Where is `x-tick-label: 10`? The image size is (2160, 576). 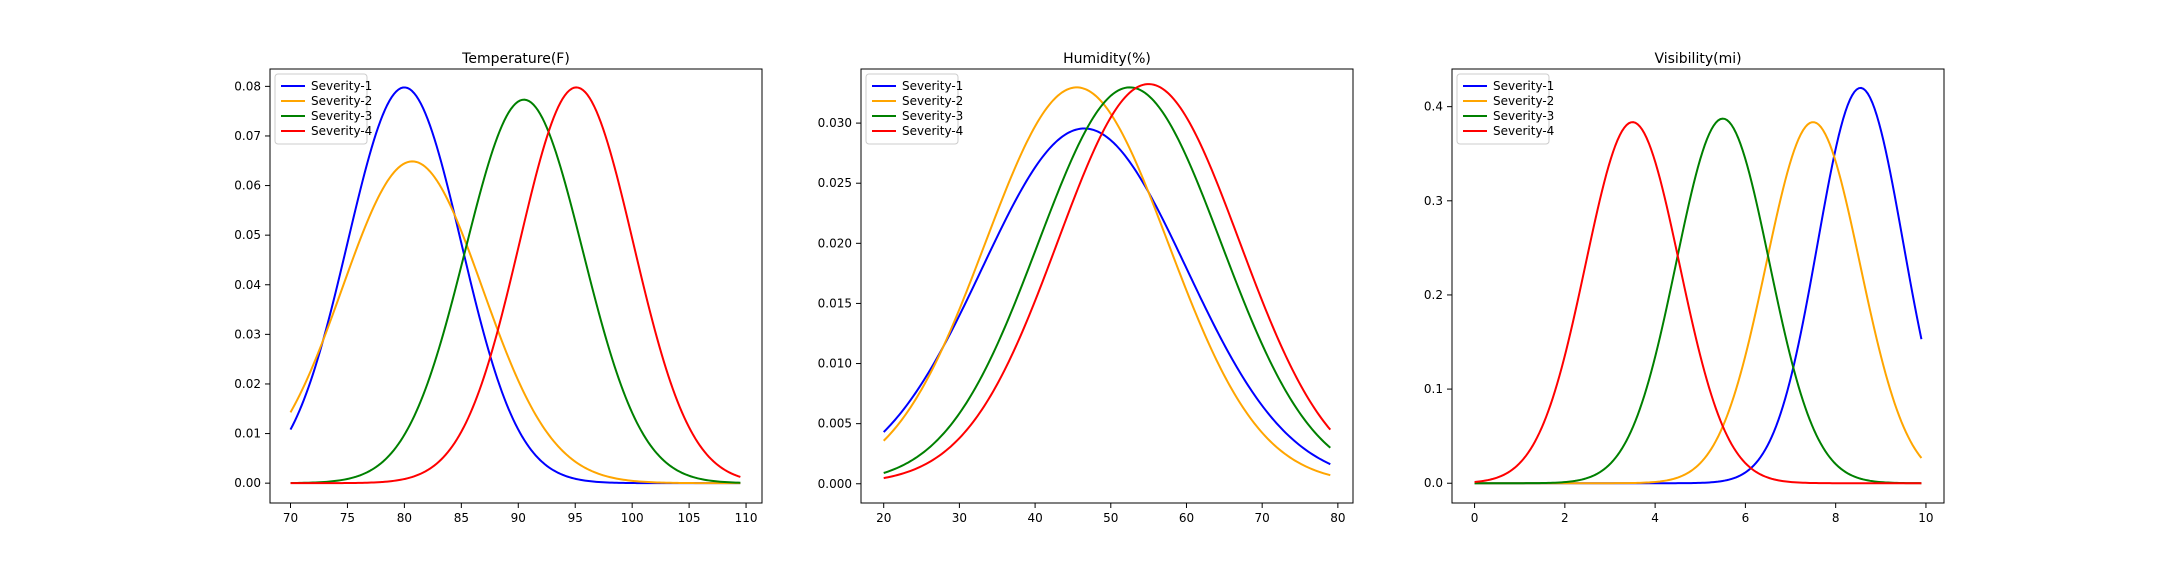 x-tick-label: 10 is located at coordinates (1925, 518).